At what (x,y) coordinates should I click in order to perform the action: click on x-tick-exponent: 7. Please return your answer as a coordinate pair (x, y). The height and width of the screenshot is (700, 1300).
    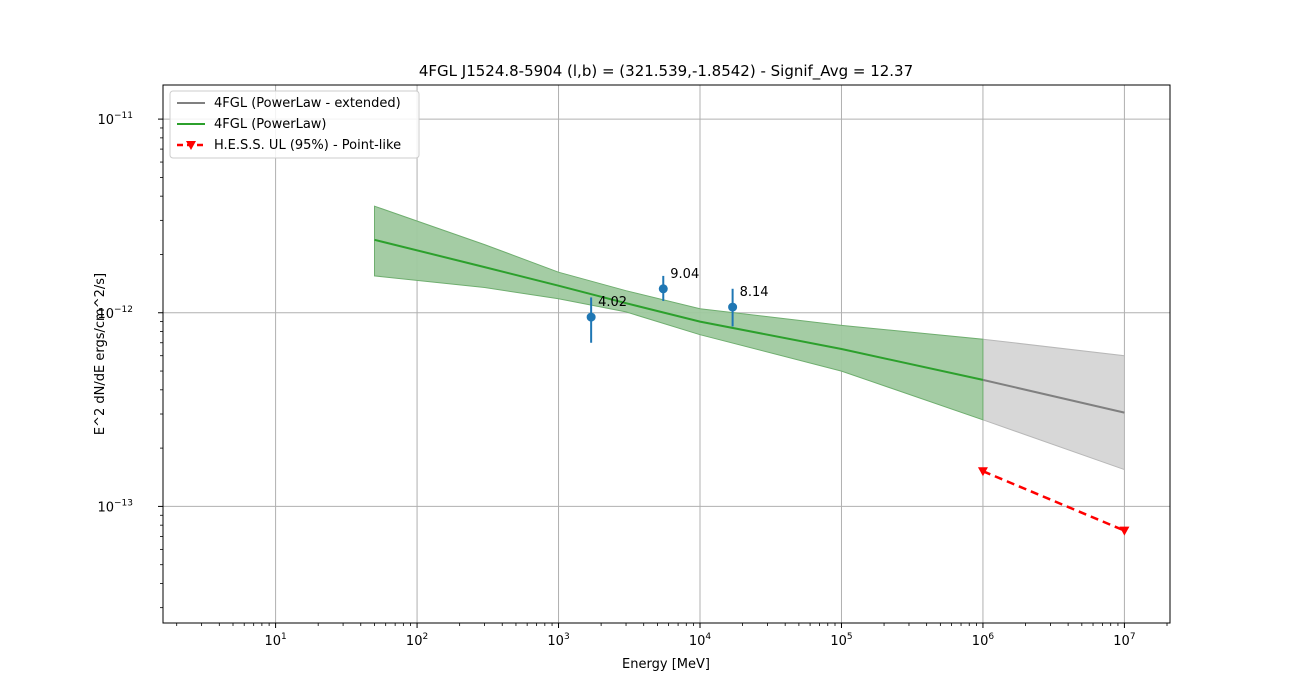
    Looking at the image, I should click on (1133, 637).